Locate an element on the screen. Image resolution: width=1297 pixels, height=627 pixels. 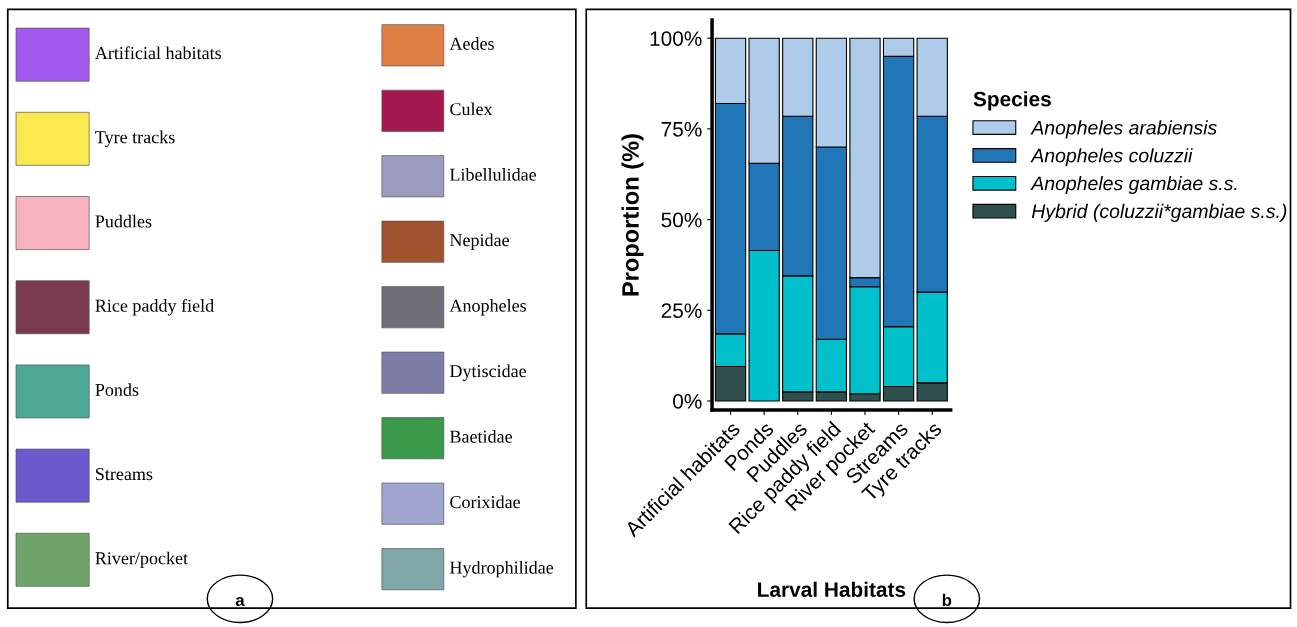
category-label: Artificial habitats is located at coordinates (157, 53).